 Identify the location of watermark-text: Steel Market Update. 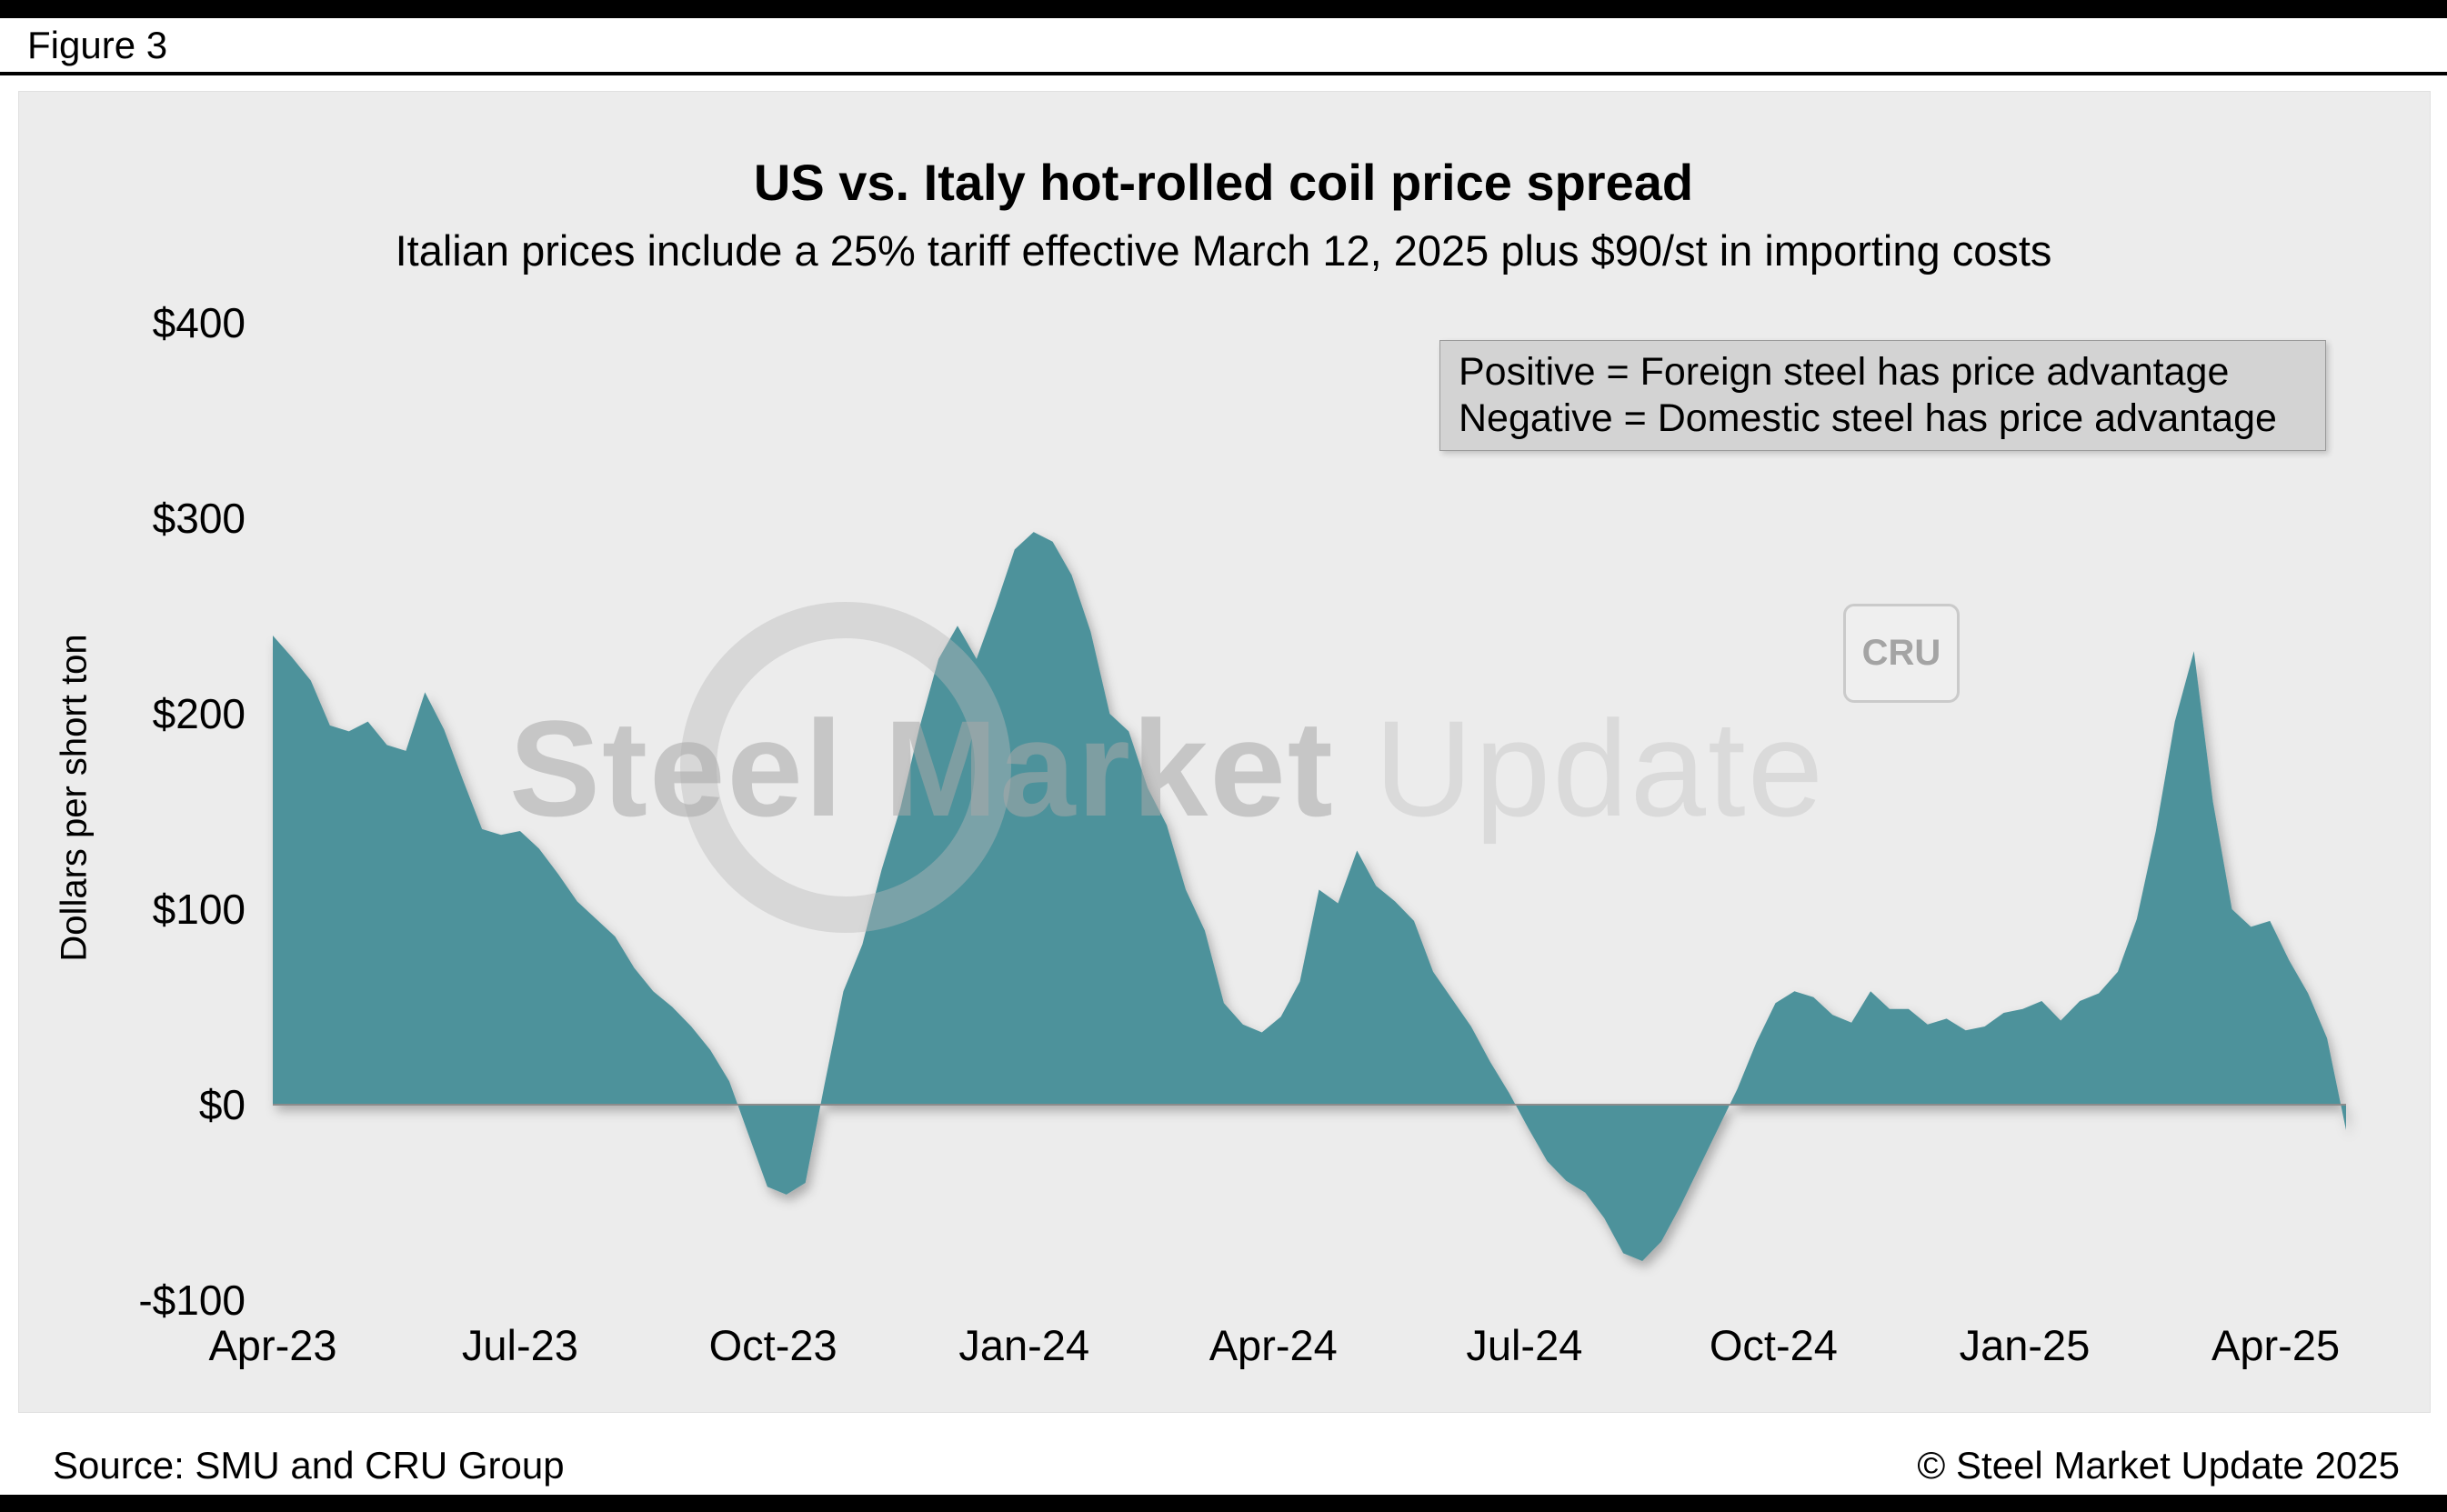
(1167, 768).